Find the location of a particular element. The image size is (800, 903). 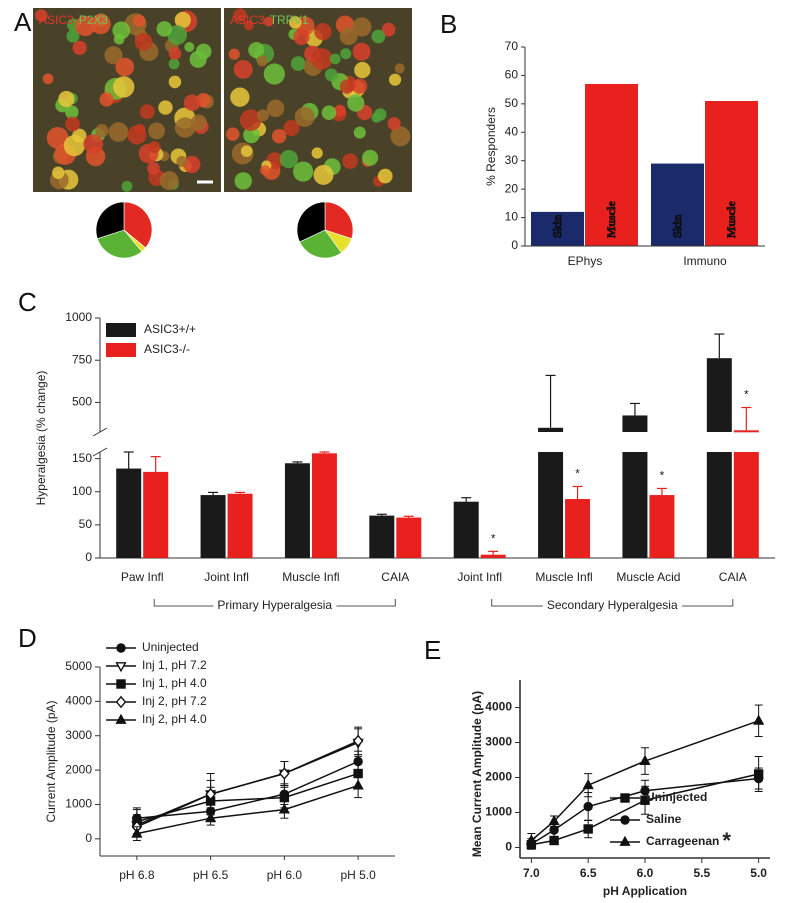

y-tick-label: 150 is located at coordinates (82, 458).